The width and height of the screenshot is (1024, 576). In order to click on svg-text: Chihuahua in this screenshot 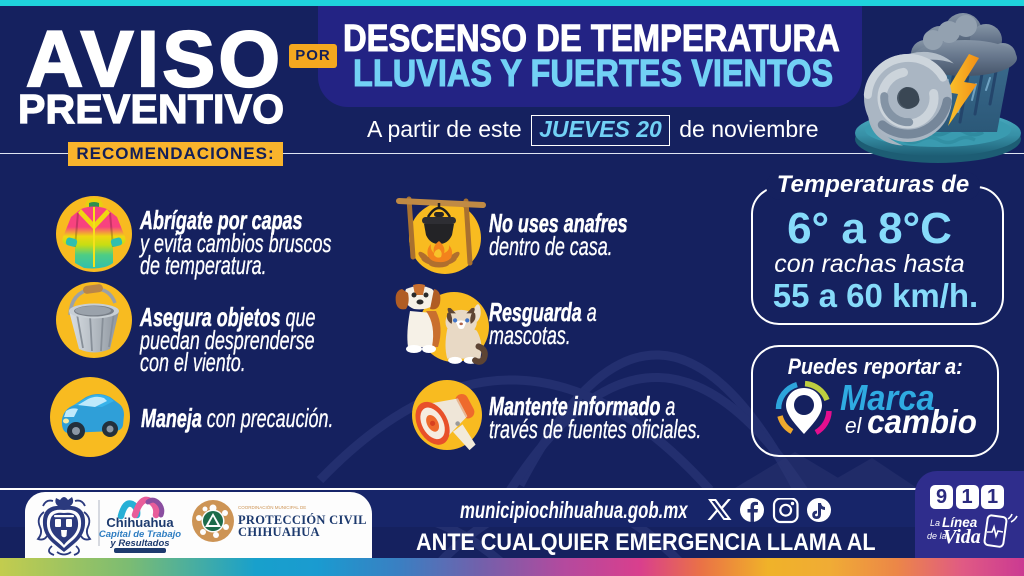, I will do `click(140, 522)`.